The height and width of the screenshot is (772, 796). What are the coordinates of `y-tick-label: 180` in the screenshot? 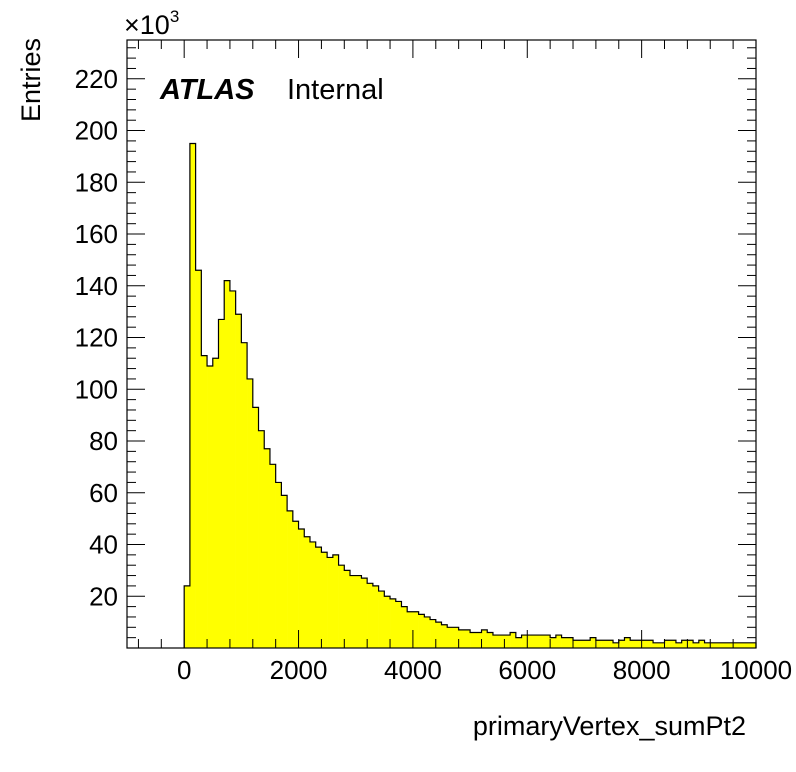 It's located at (96, 182).